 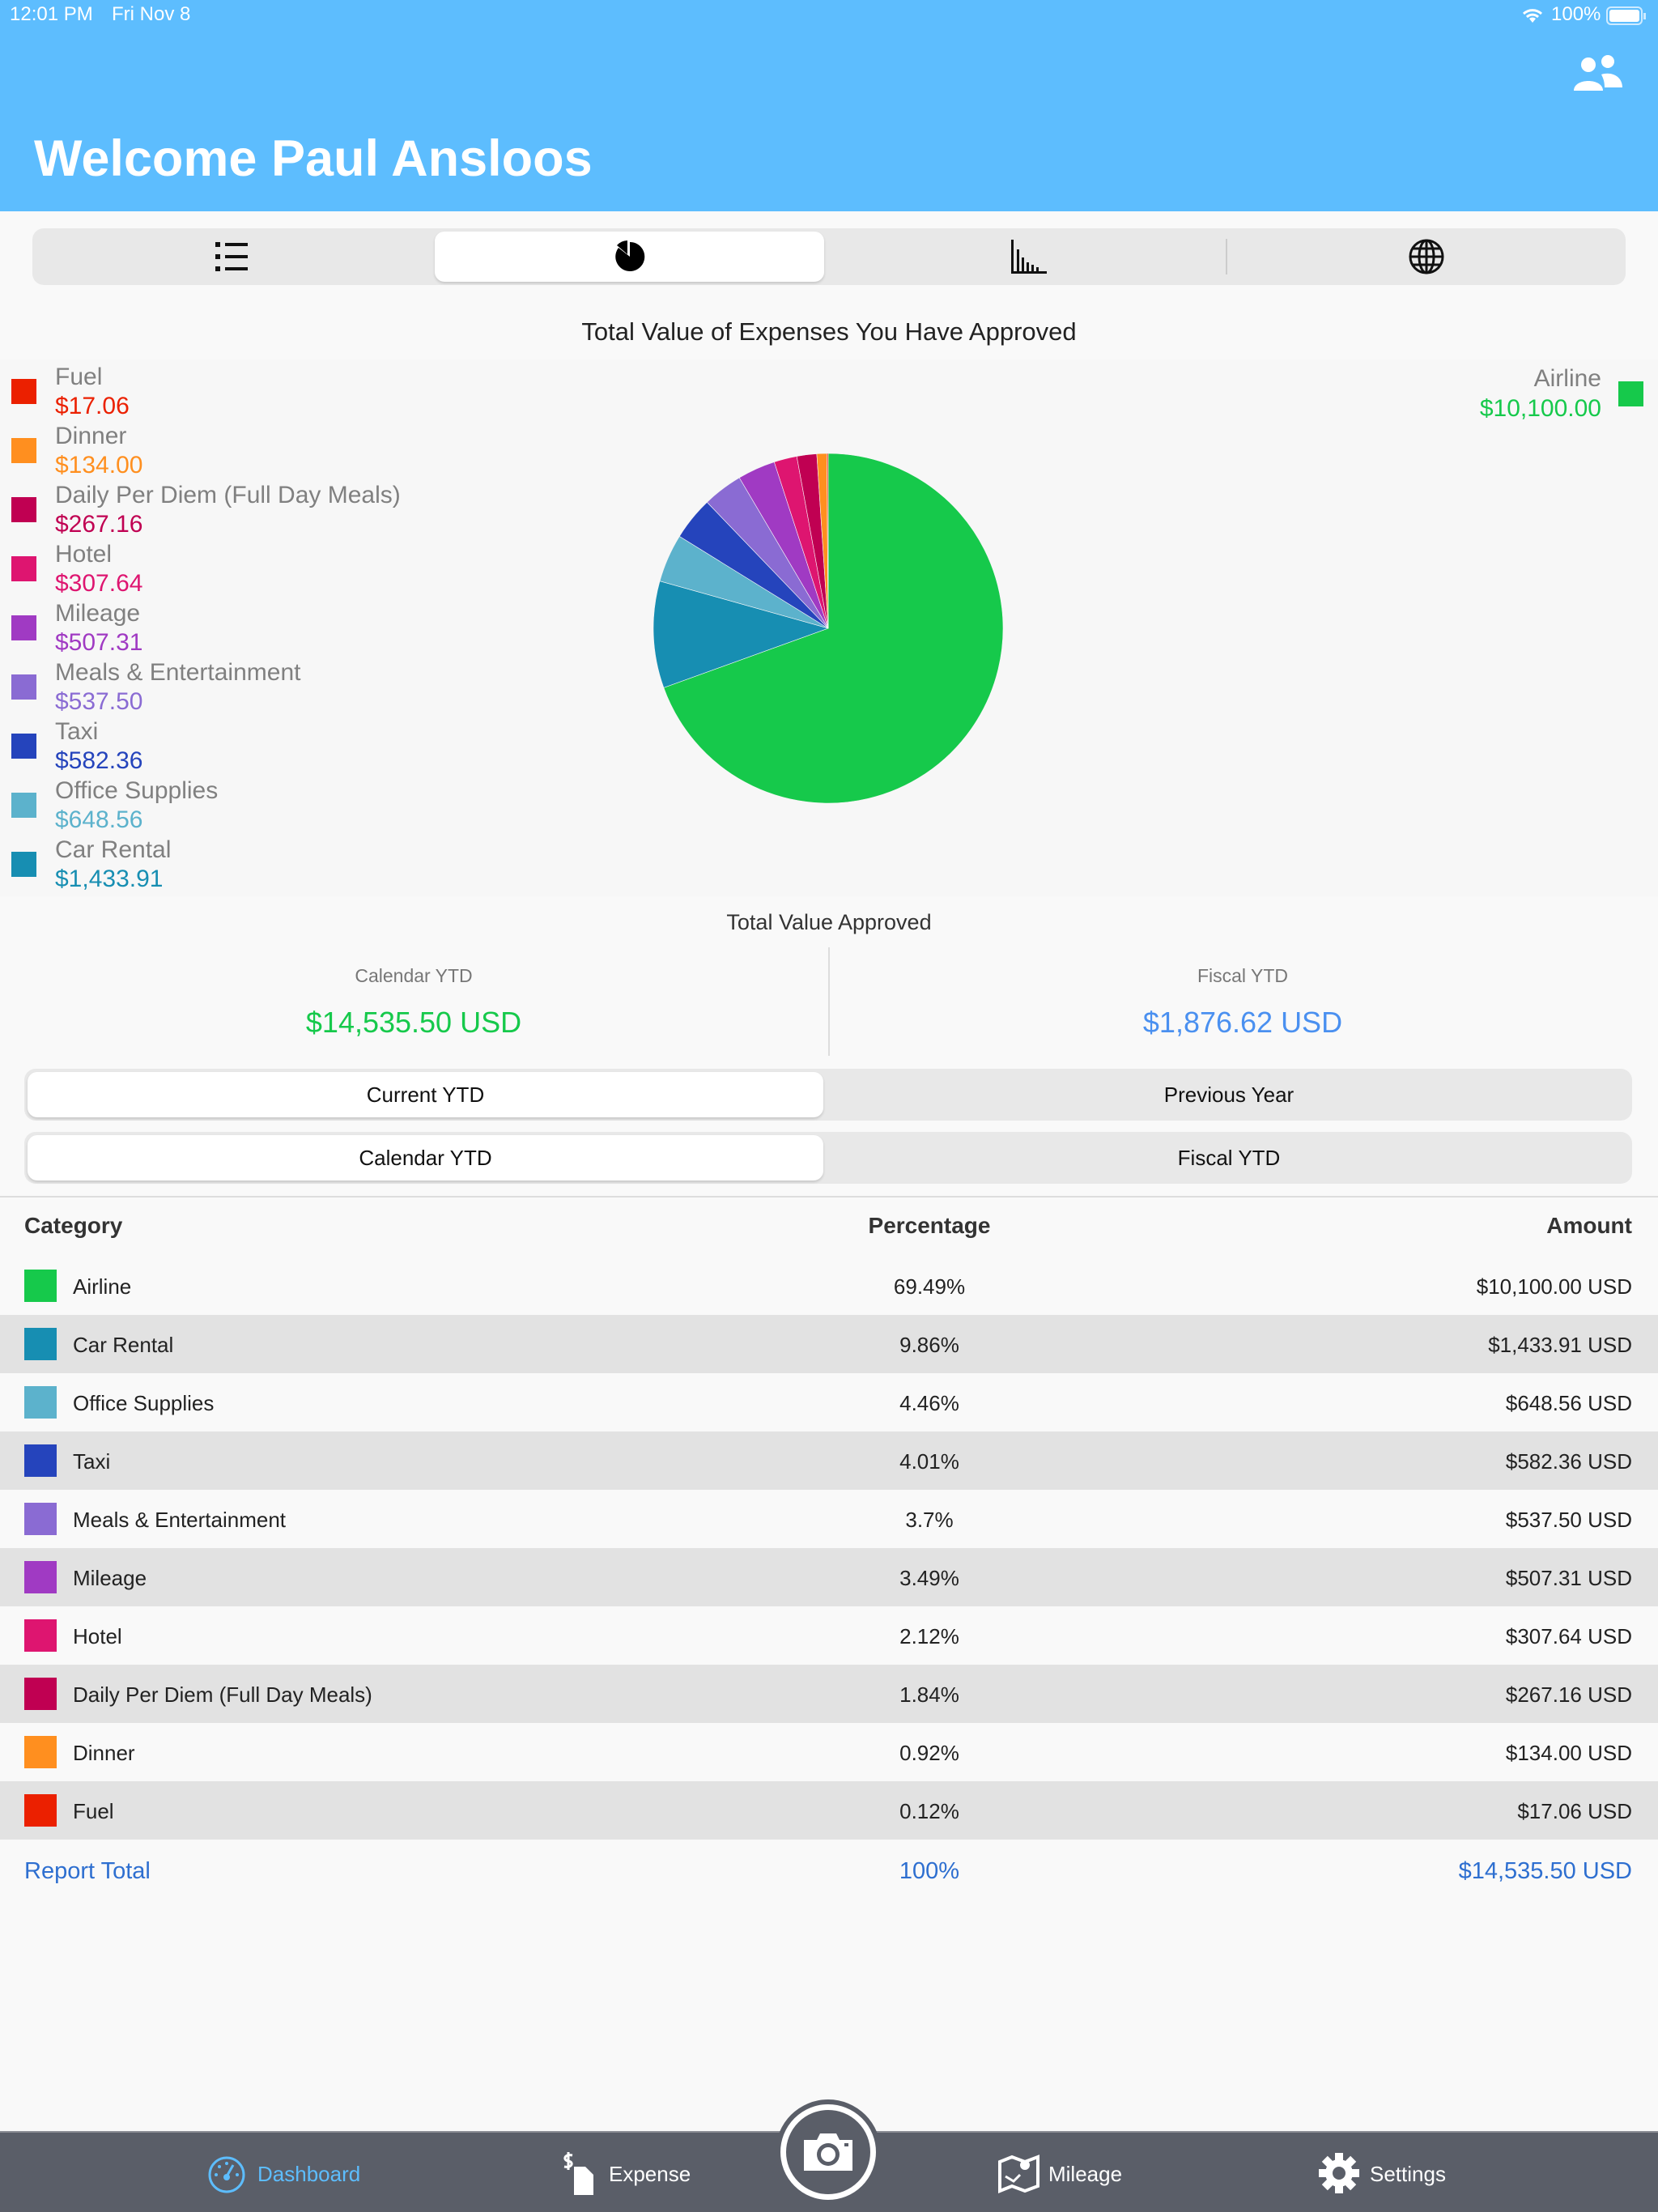 What do you see at coordinates (1540, 408) in the screenshot?
I see `legend-value-airline: $10,100.00` at bounding box center [1540, 408].